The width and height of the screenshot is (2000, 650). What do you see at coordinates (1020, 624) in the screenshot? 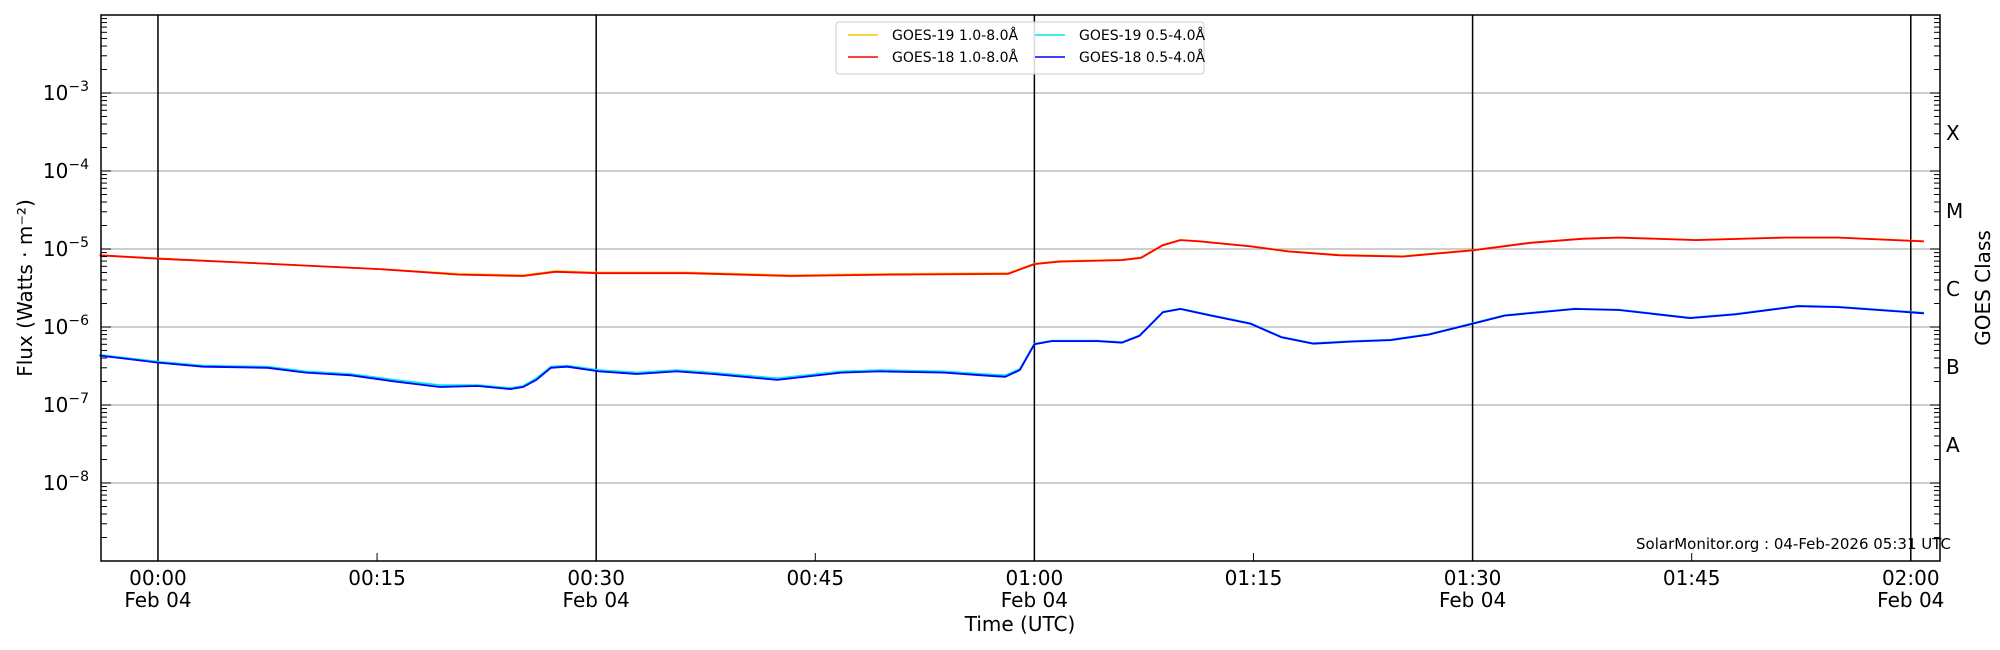
I see `x-axis-label: Time (UTC)` at bounding box center [1020, 624].